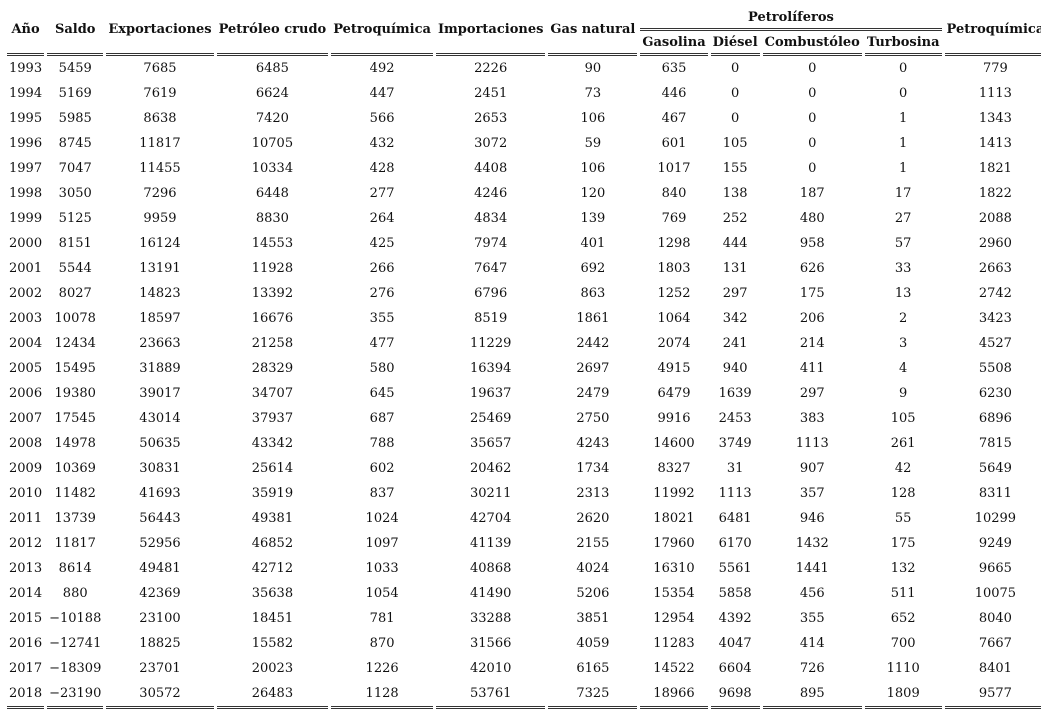 The image size is (1041, 713). What do you see at coordinates (272, 618) in the screenshot?
I see `value-cell: 18451` at bounding box center [272, 618].